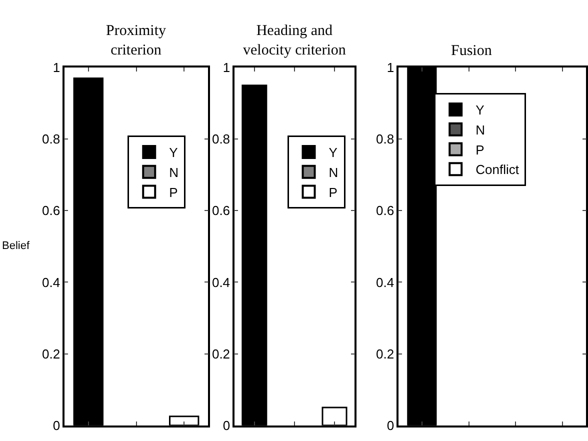 The width and height of the screenshot is (588, 441). I want to click on chart-title: Proximity criterion, so click(136, 40).